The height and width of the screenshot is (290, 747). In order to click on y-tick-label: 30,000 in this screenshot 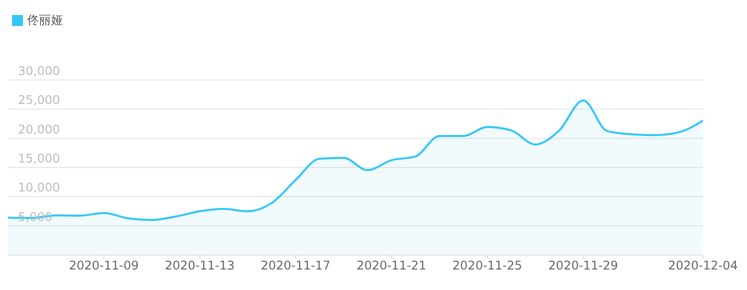, I will do `click(39, 71)`.